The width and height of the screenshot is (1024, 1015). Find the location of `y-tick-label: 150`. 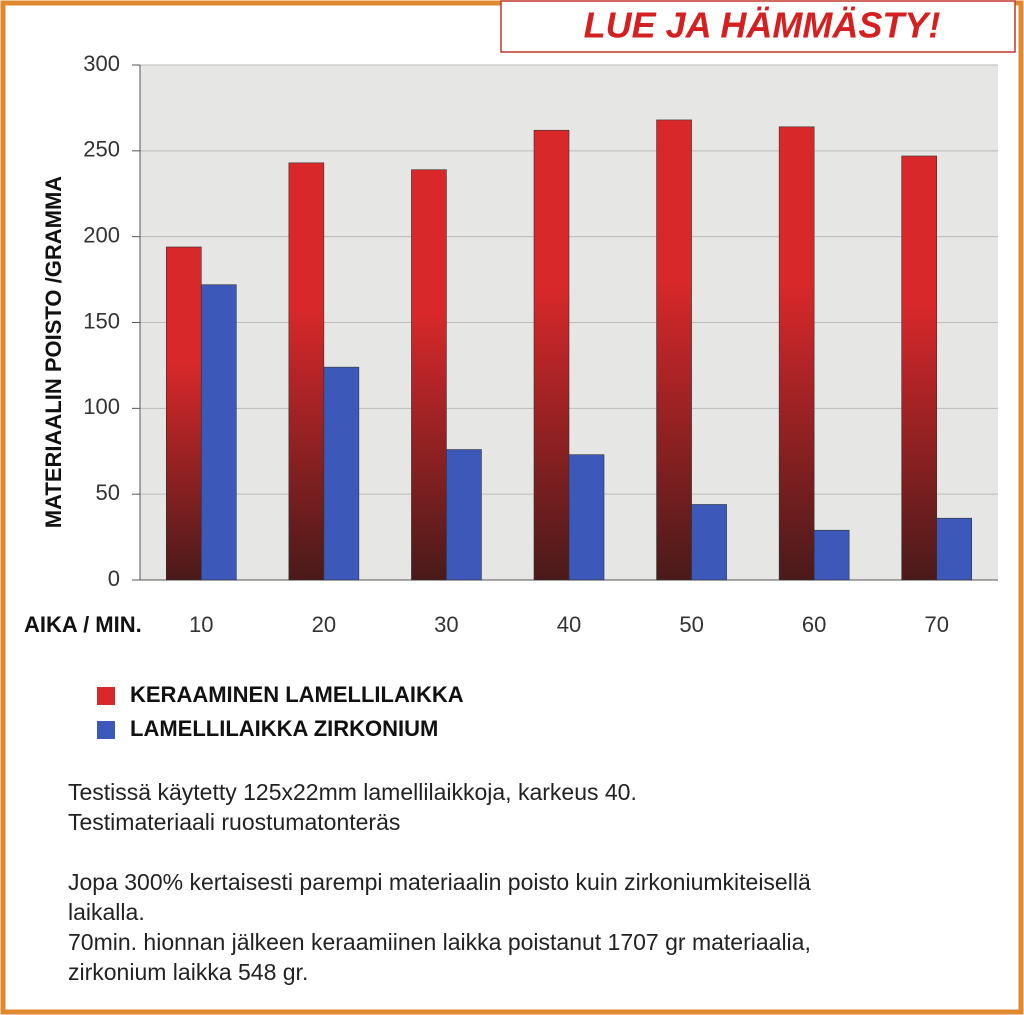

y-tick-label: 150 is located at coordinates (101, 320).